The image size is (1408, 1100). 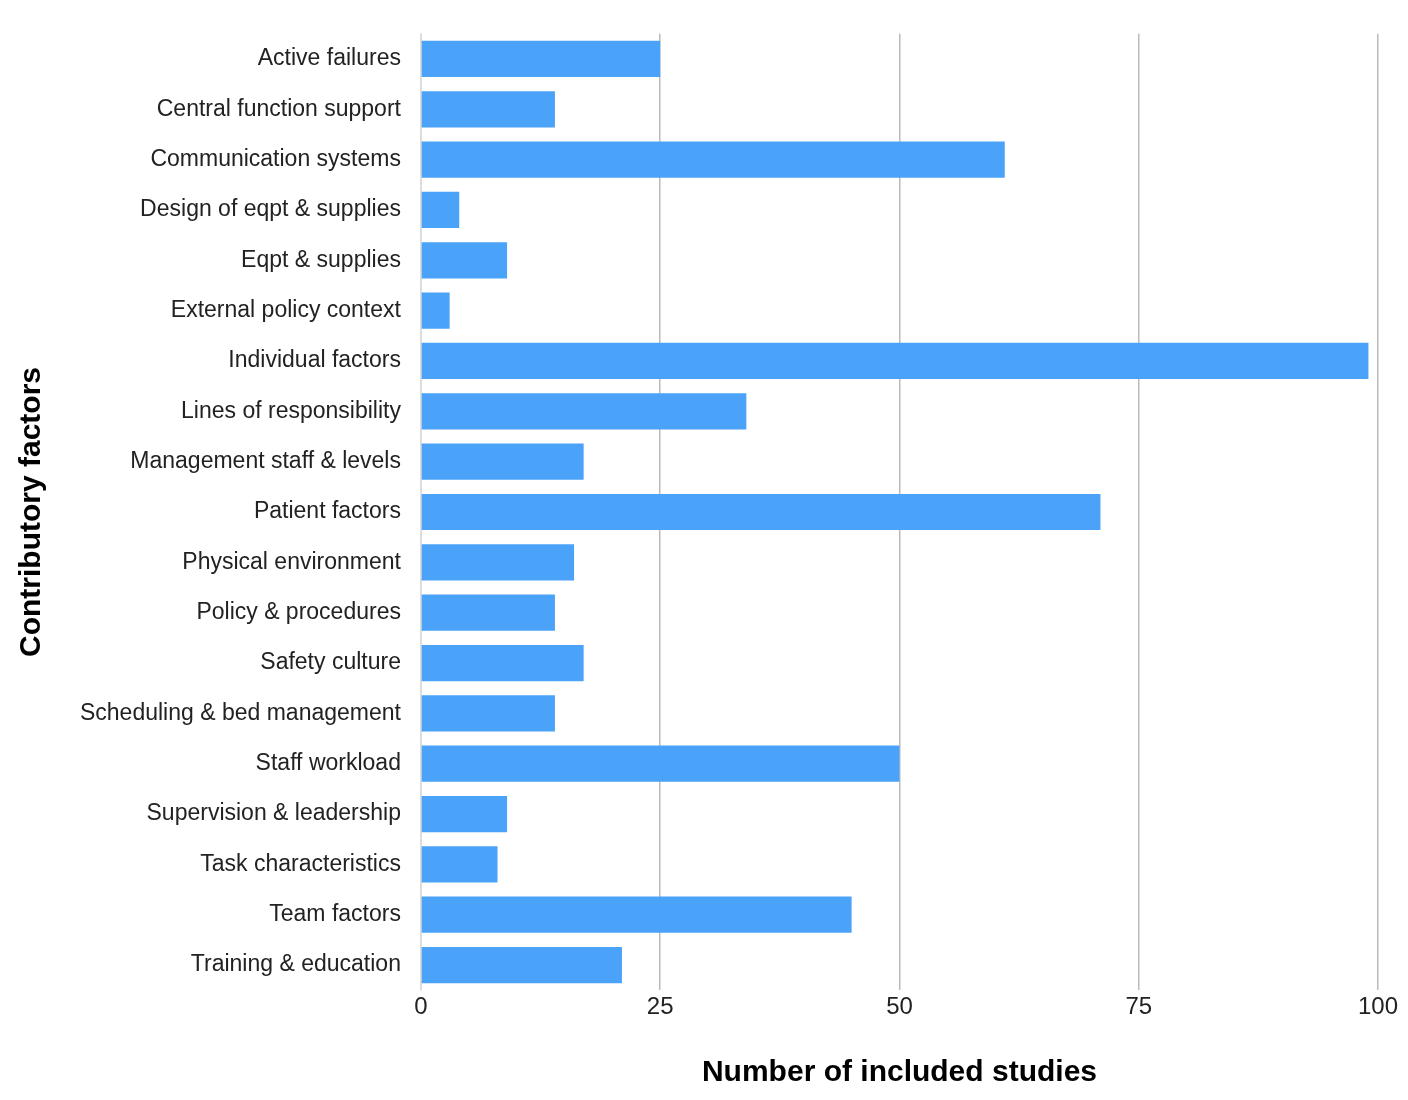 What do you see at coordinates (273, 812) in the screenshot?
I see `y-tick-label: Supervision & leadership` at bounding box center [273, 812].